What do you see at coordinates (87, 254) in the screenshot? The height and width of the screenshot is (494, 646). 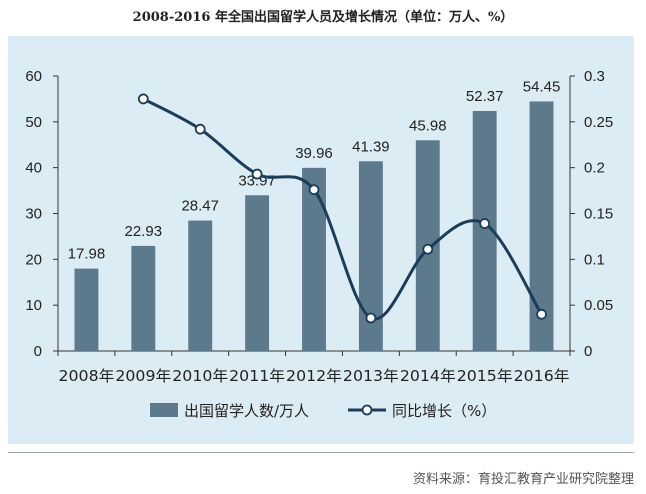 I see `bar-value-label: 17.98` at bounding box center [87, 254].